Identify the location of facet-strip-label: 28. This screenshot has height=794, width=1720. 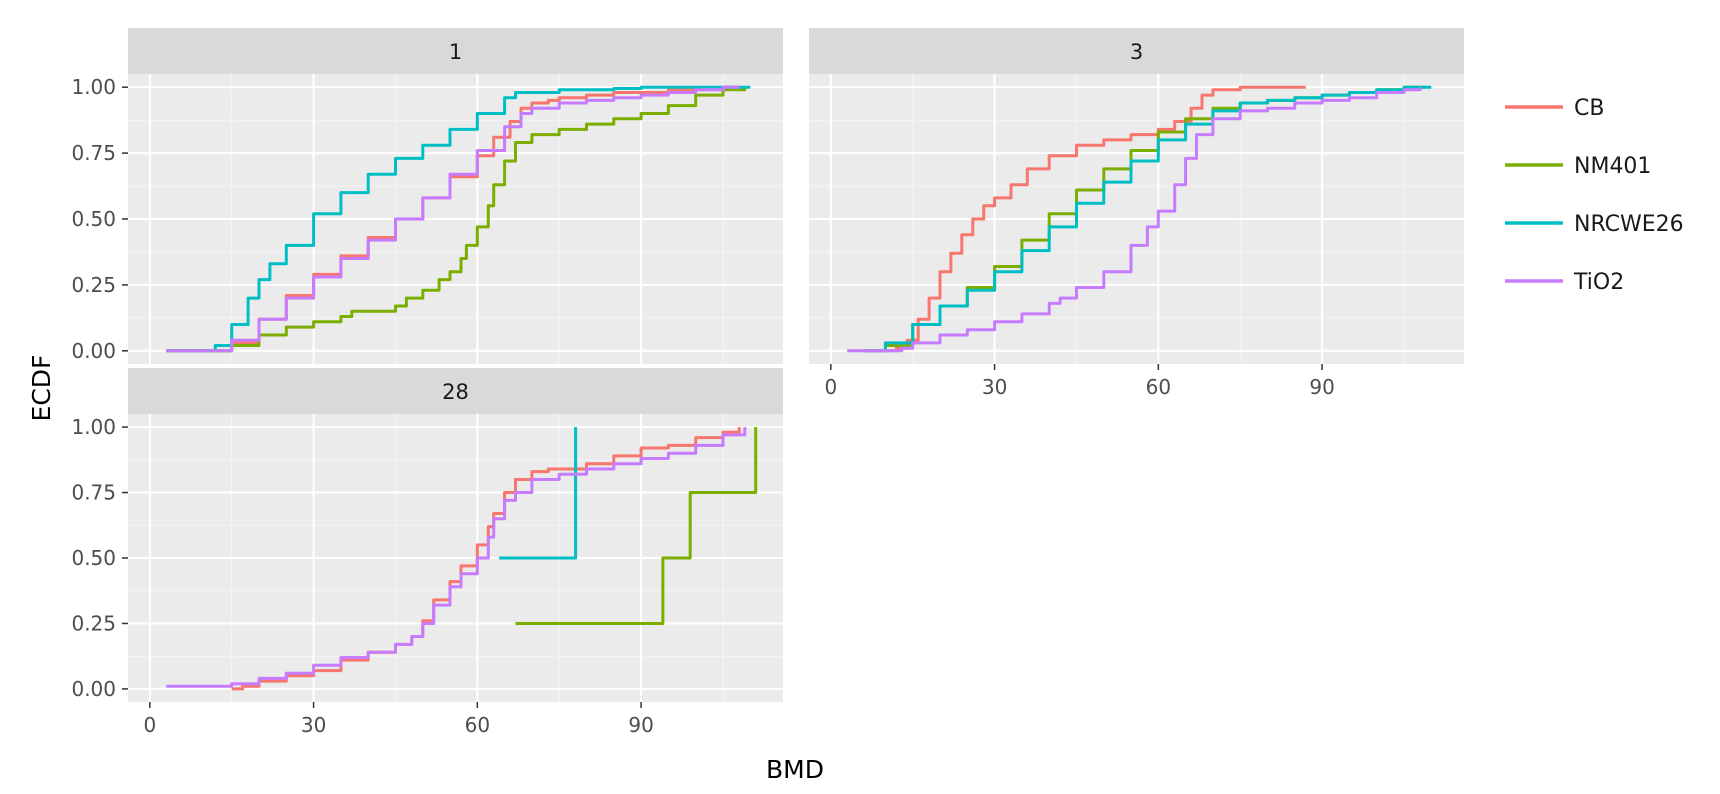
(455, 392).